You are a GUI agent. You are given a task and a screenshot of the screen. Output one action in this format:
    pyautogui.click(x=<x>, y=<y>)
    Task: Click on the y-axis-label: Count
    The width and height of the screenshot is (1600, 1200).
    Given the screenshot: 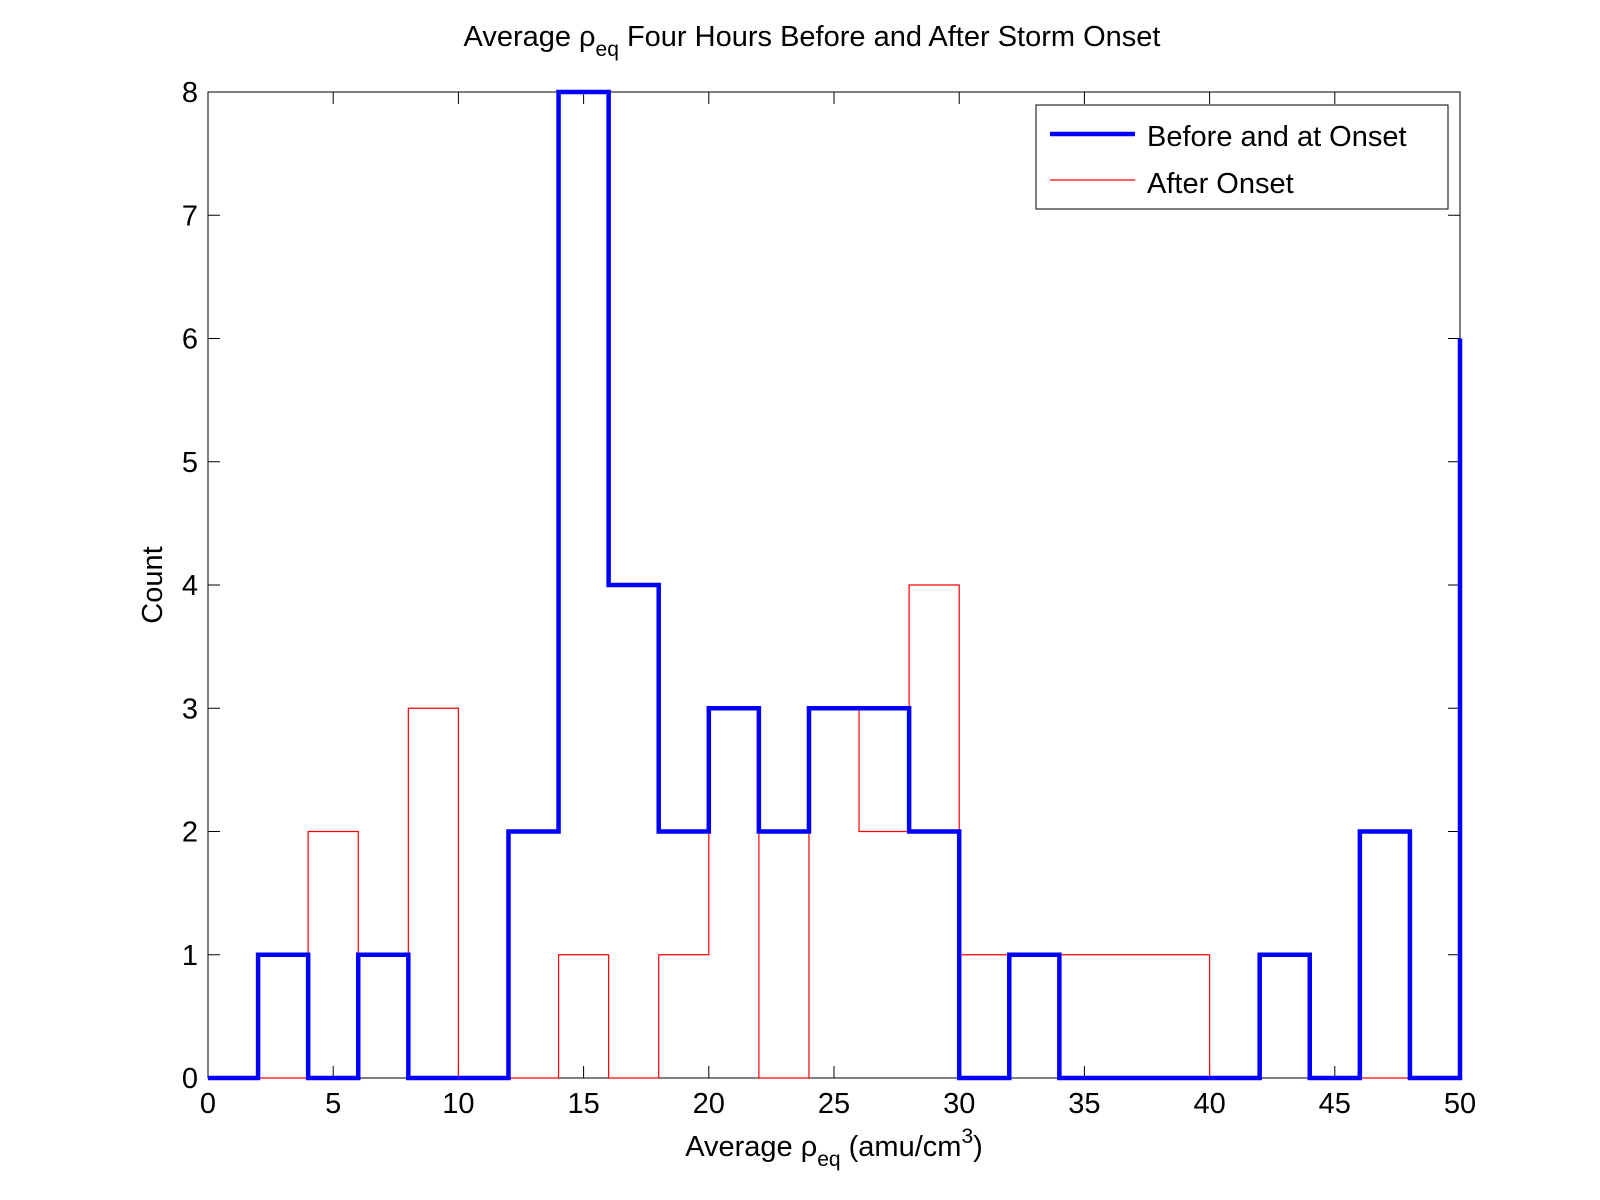 What is the action you would take?
    pyautogui.click(x=153, y=584)
    